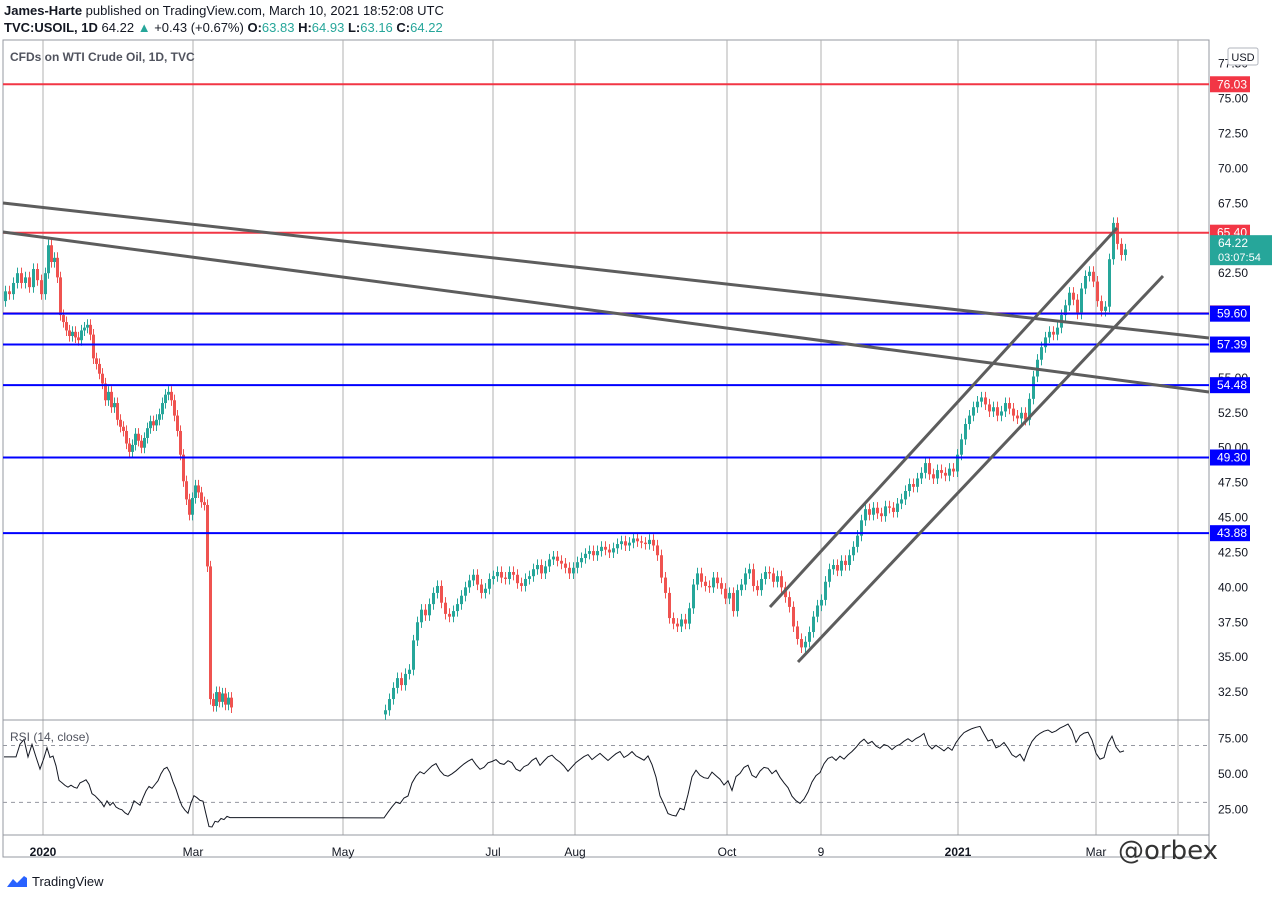  What do you see at coordinates (51, 27) in the screenshot?
I see `symbol-label: TVC:USOIL, 1D` at bounding box center [51, 27].